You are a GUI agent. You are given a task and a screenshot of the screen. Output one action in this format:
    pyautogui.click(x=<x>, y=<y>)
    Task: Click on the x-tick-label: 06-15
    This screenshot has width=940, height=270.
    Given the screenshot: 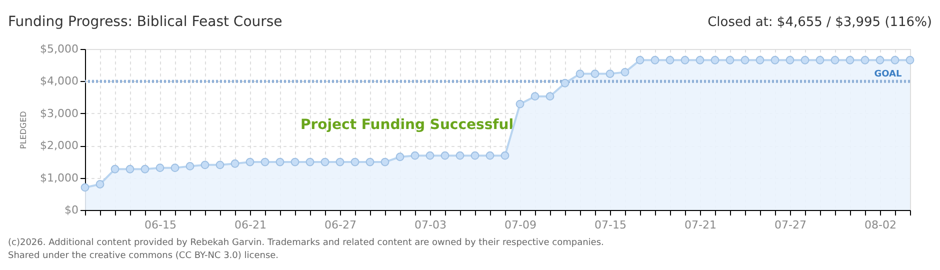 What is the action you would take?
    pyautogui.click(x=160, y=225)
    